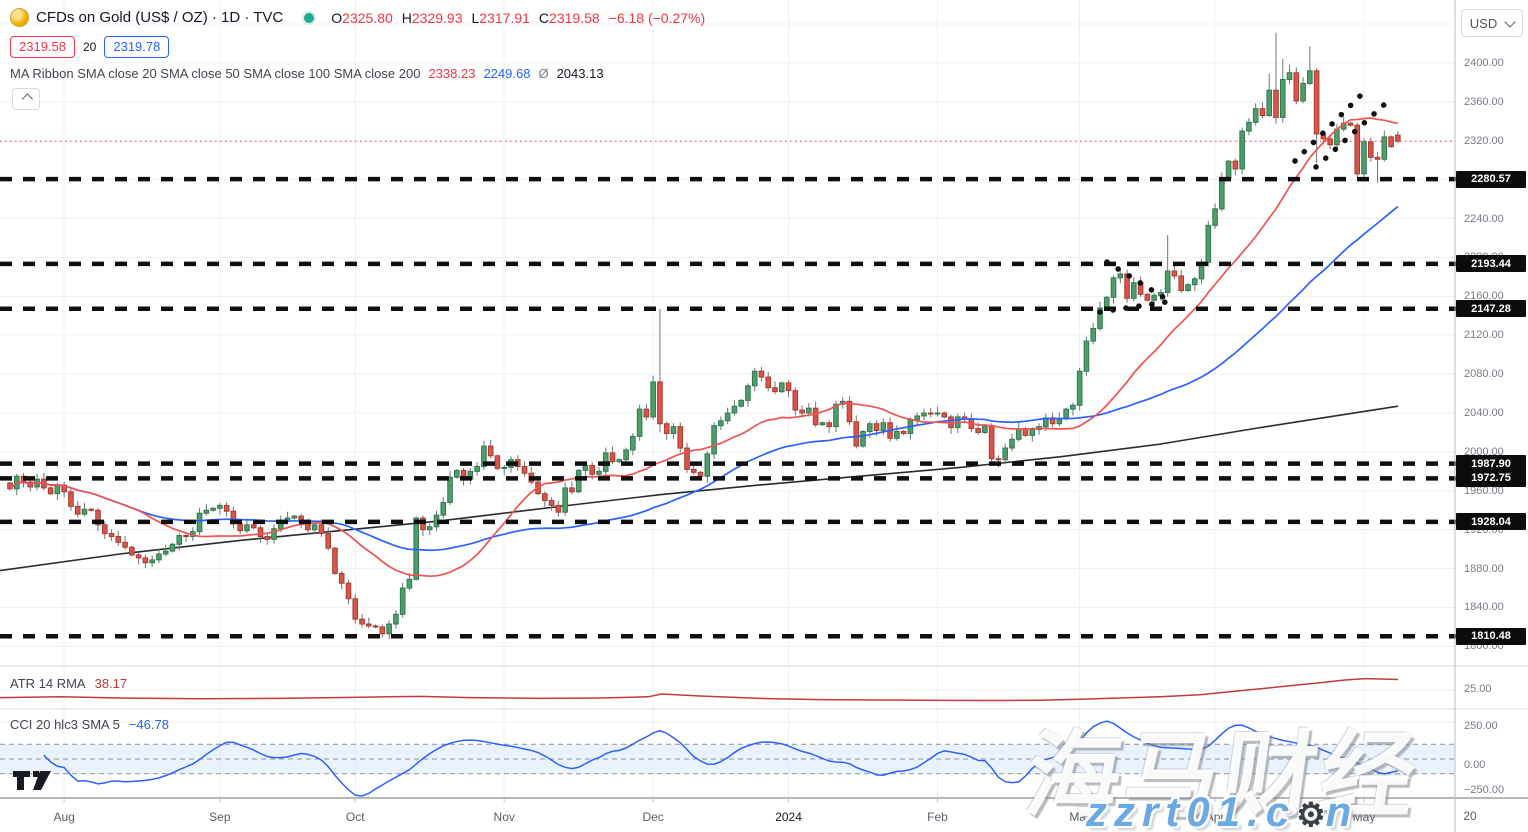  What do you see at coordinates (1484, 607) in the screenshot?
I see `price-tick-label: 1840.00` at bounding box center [1484, 607].